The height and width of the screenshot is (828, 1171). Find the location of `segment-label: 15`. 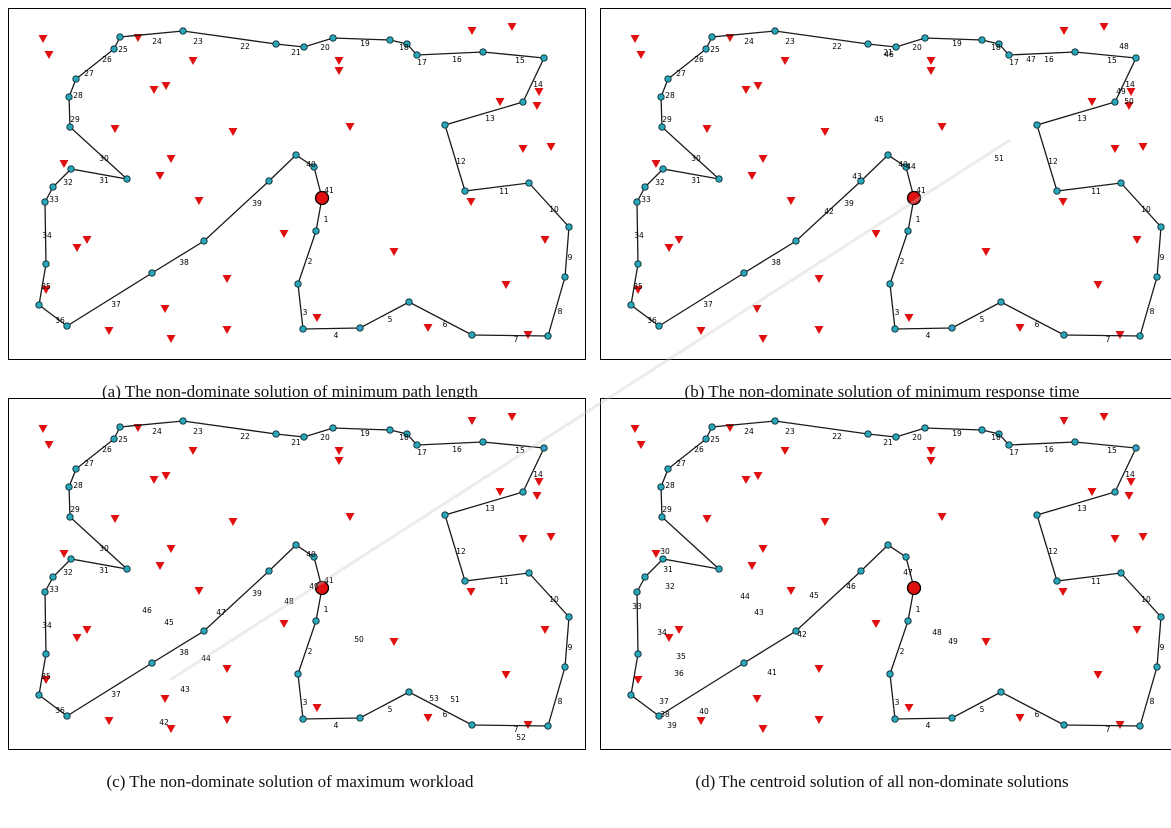

segment-label: 15 is located at coordinates (520, 450).